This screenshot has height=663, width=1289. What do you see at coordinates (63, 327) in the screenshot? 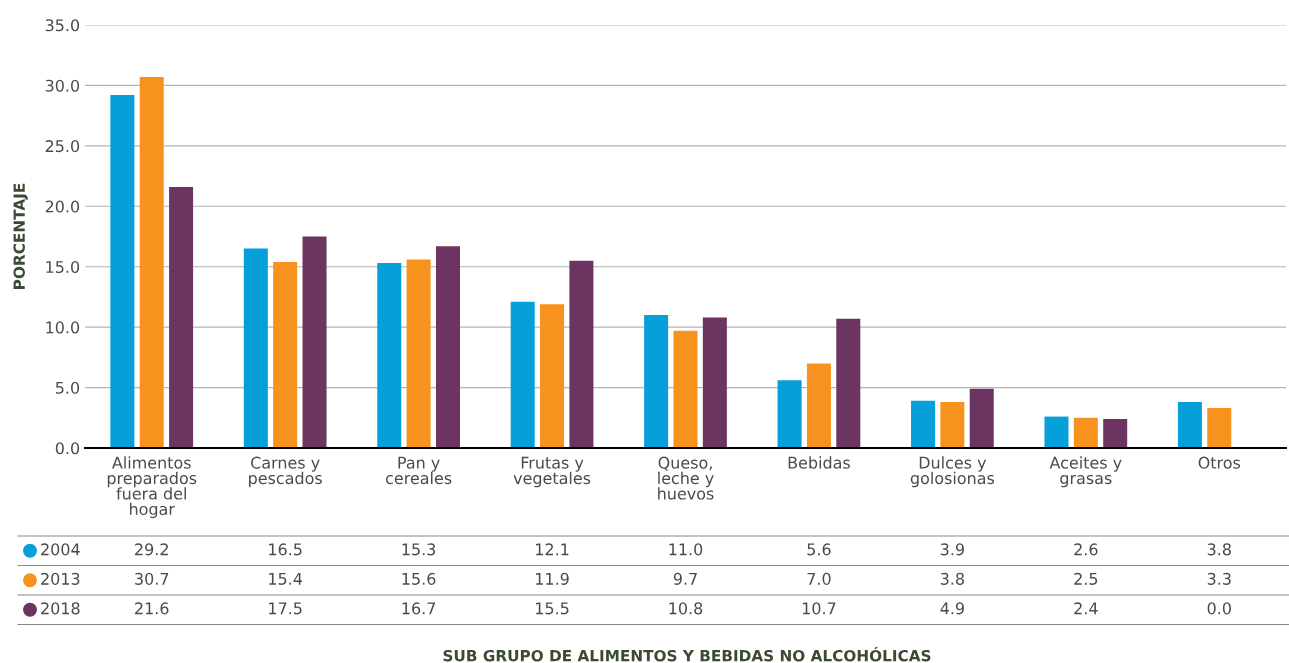
I see `y-tick-label: 10.0` at bounding box center [63, 327].